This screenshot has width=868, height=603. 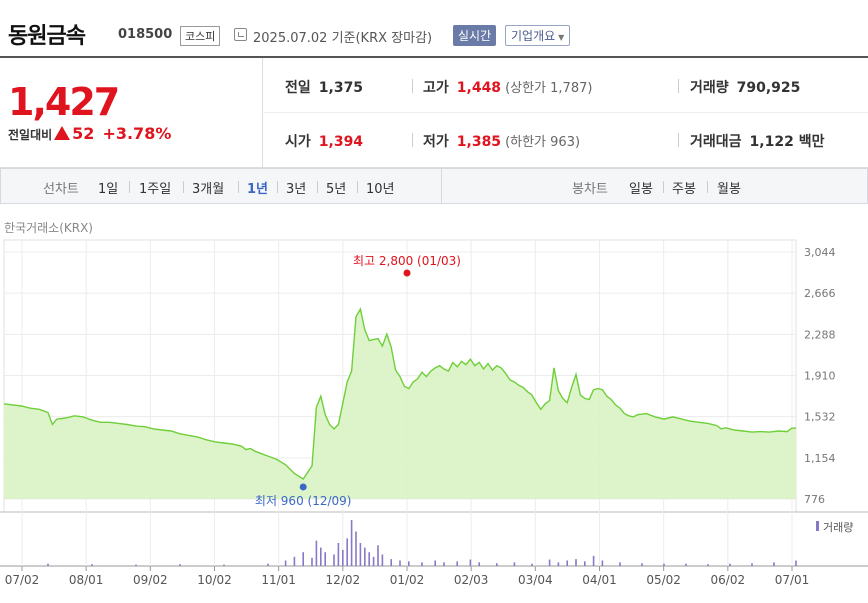 I want to click on x-tick-label: 03/04, so click(x=535, y=580).